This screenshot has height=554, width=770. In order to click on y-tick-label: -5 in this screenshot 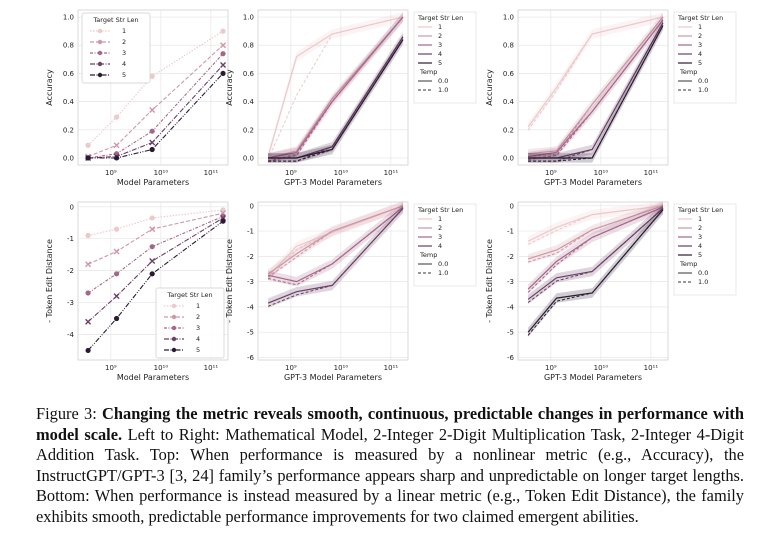, I will do `click(250, 333)`.